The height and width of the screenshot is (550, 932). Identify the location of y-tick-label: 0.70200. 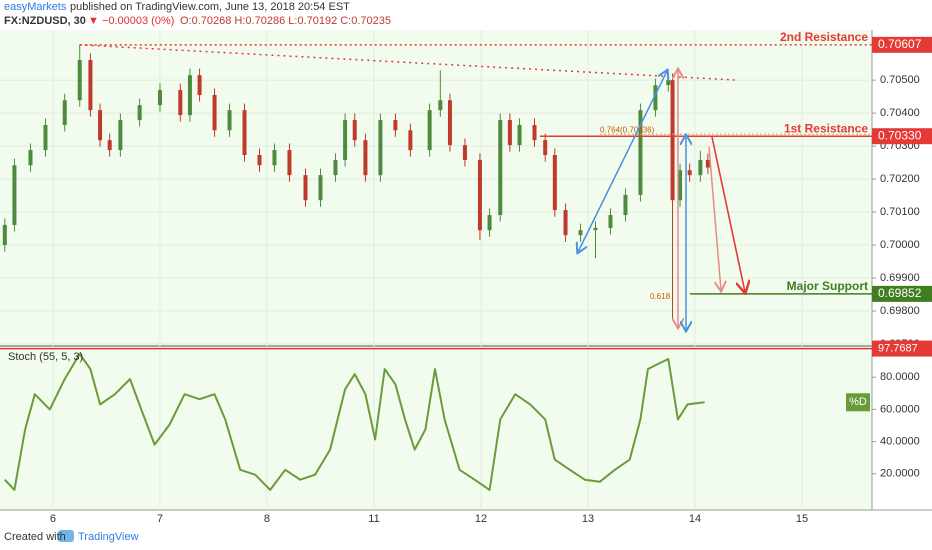
(900, 179).